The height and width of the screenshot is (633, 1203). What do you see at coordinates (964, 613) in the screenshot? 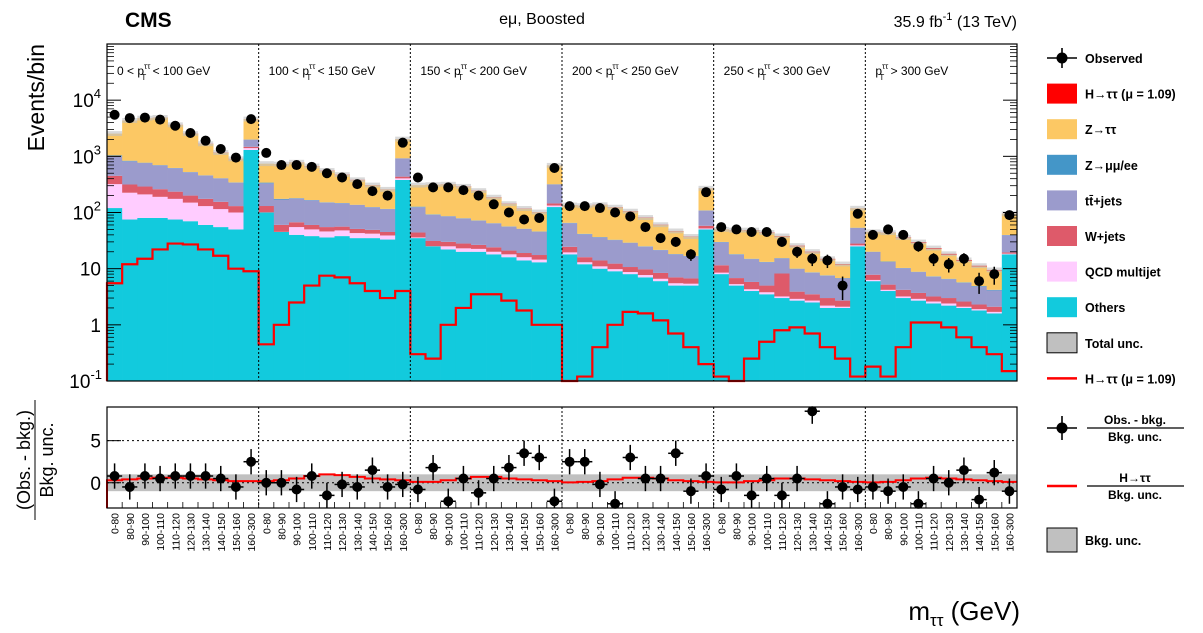
I see `x-axis-title: mττ (GeV)` at bounding box center [964, 613].